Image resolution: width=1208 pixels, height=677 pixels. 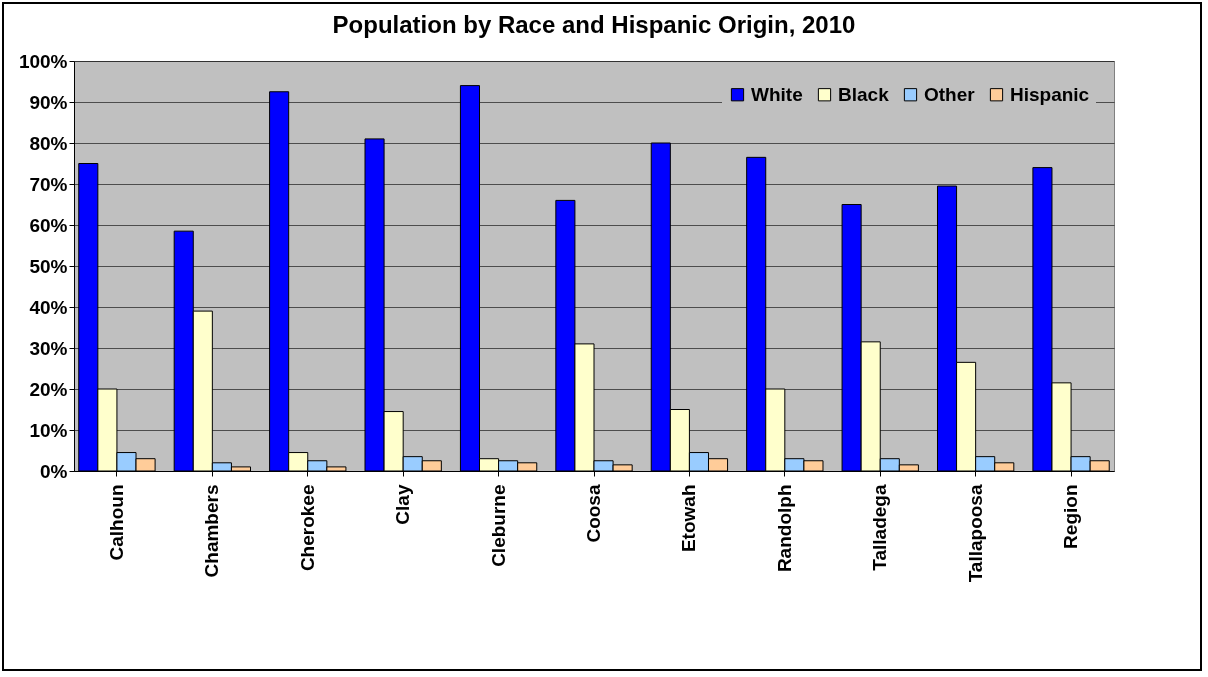 I want to click on y-tick-label: 100%, so click(x=43, y=61).